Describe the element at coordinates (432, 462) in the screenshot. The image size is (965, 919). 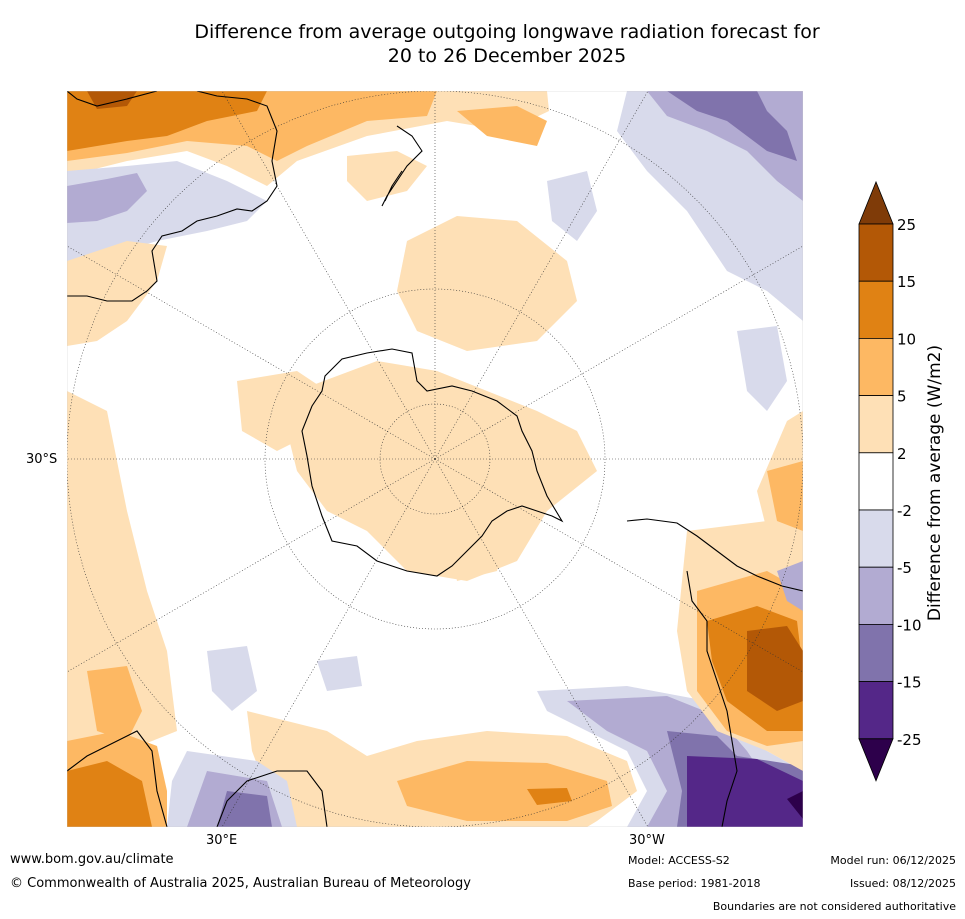
I see `antarctica-coastline` at that location.